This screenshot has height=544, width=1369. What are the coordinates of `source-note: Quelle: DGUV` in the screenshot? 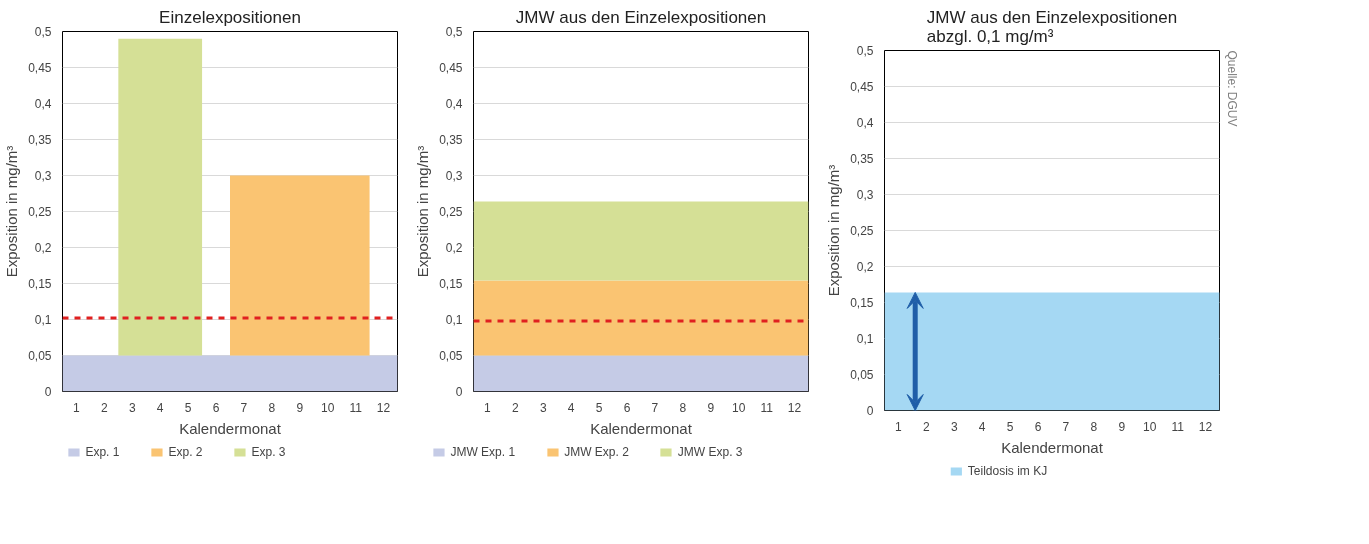 It's located at (1231, 88).